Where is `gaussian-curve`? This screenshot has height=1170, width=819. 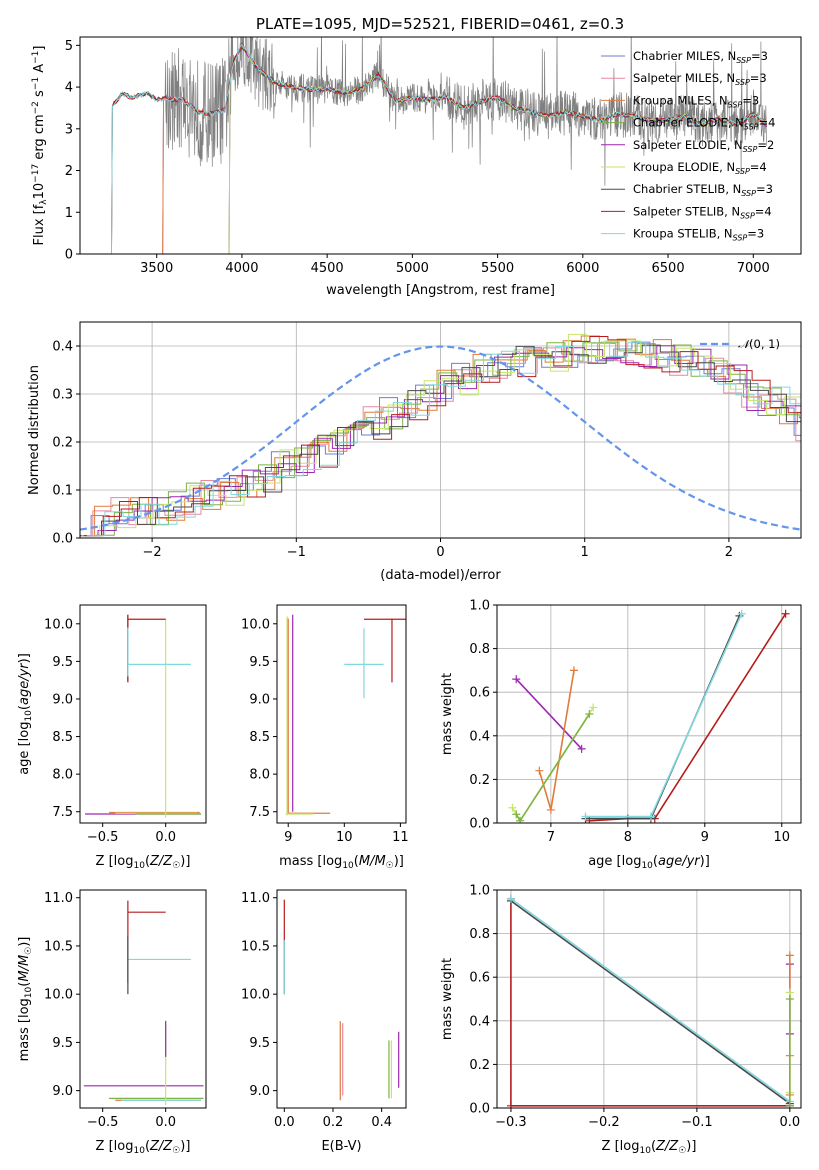
gaussian-curve is located at coordinates (440, 438).